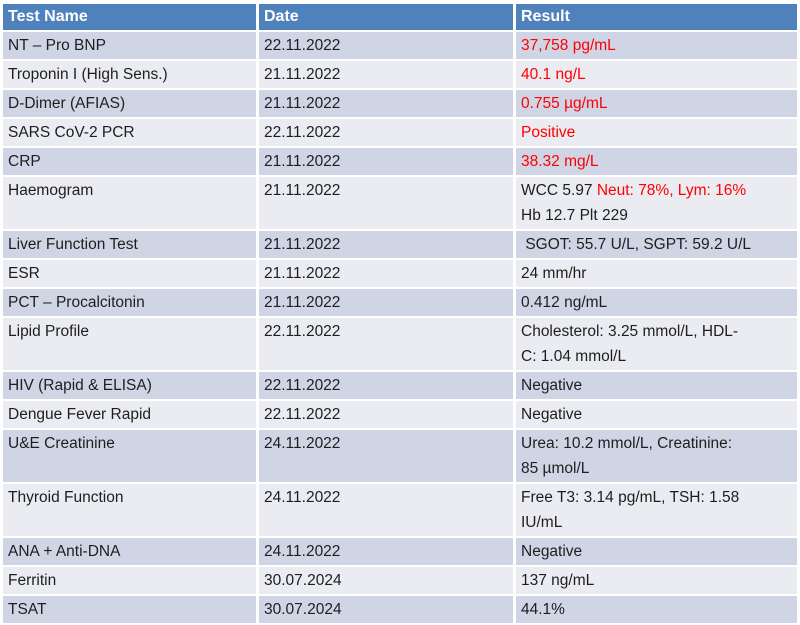 The width and height of the screenshot is (800, 625). I want to click on result-cell: 137 ng/mL, so click(656, 580).